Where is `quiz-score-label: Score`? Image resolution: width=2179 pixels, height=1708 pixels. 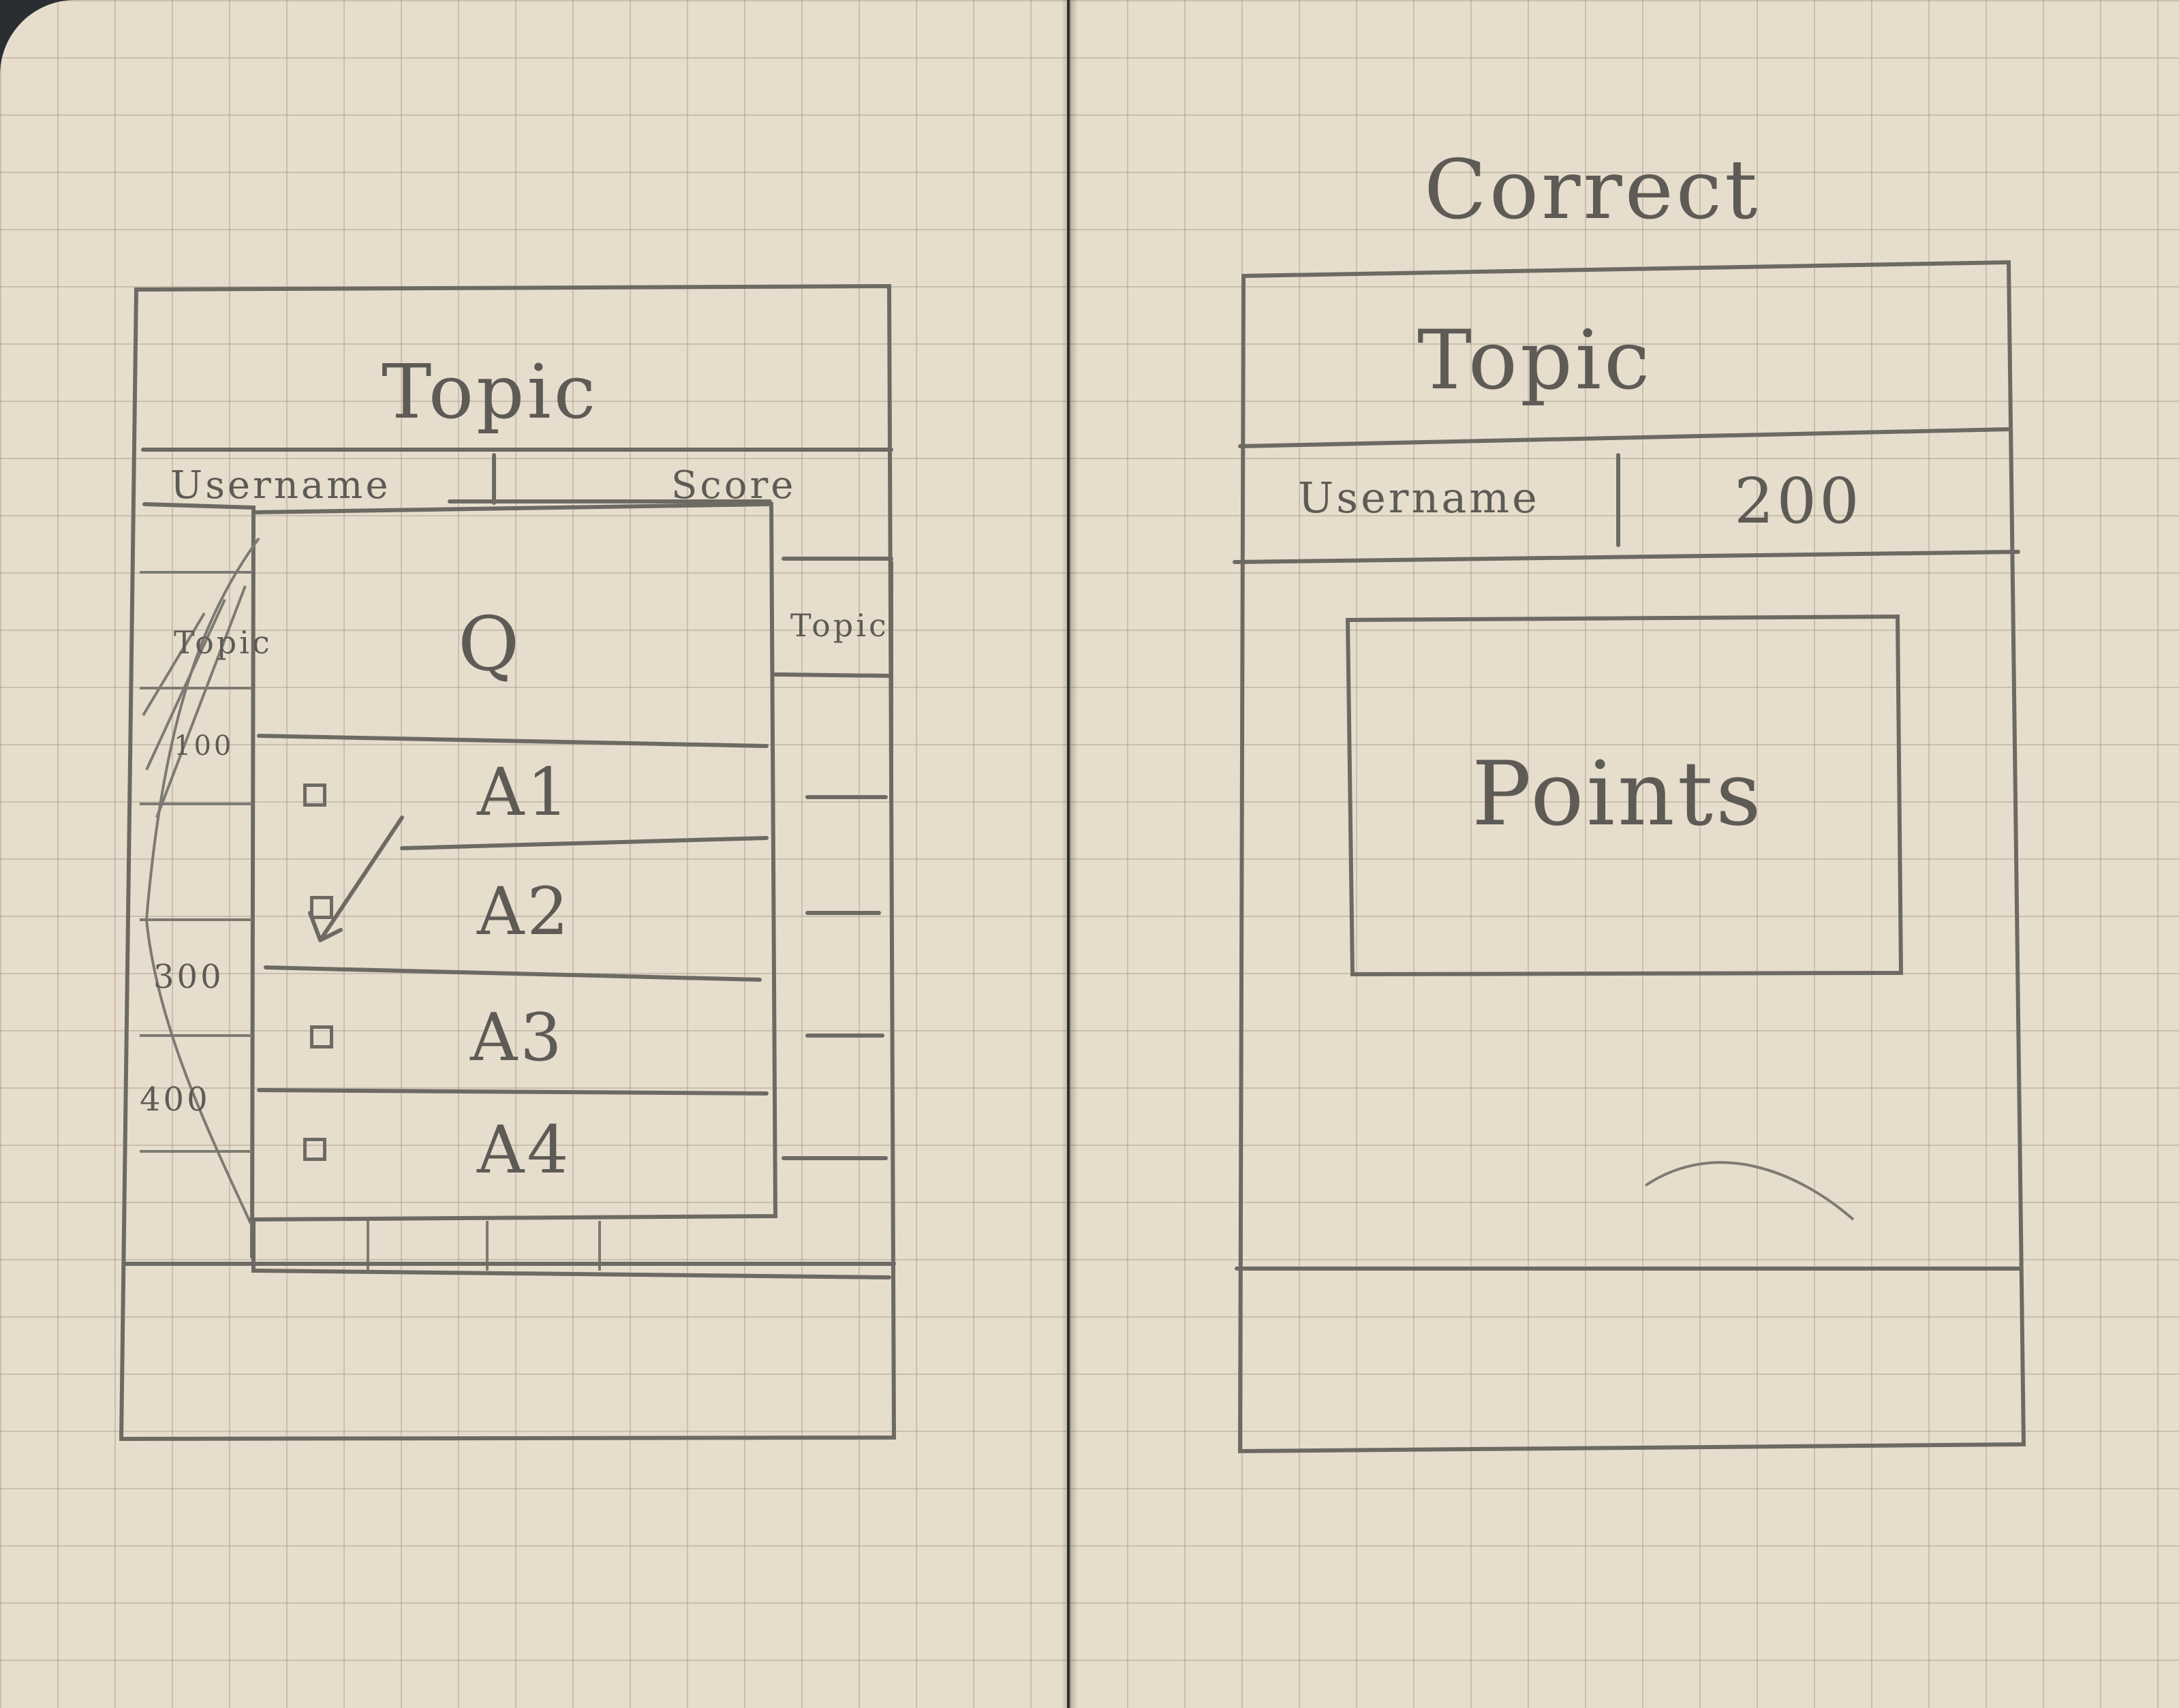
quiz-score-label: Score is located at coordinates (734, 486).